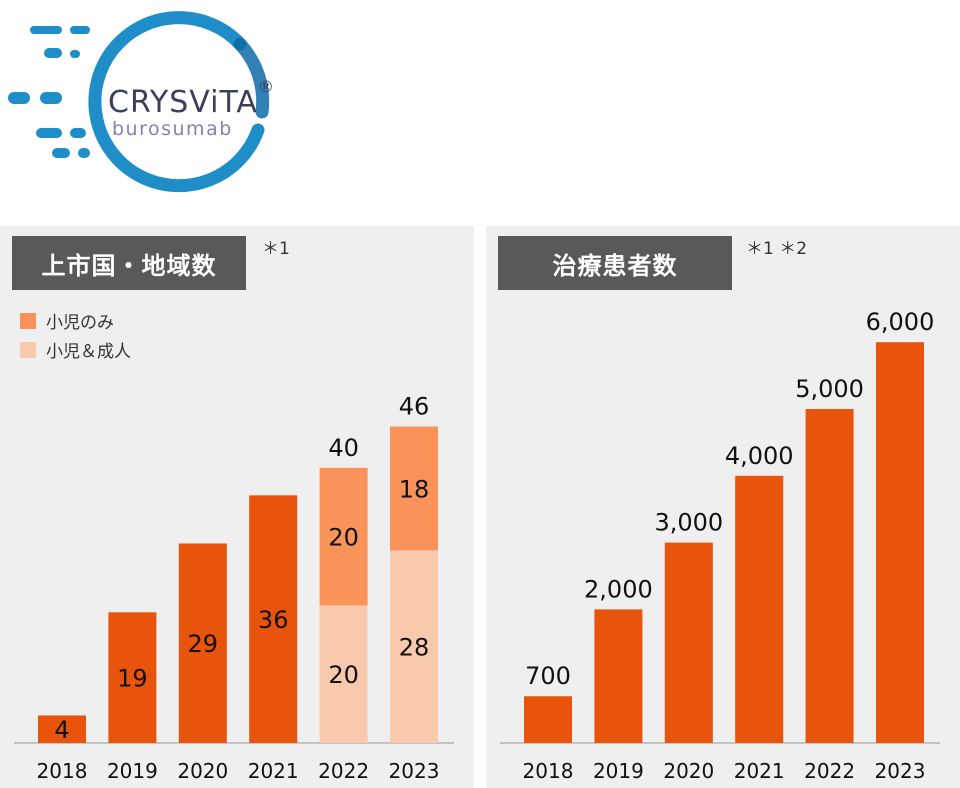 This screenshot has width=960, height=788. I want to click on bar-value-label: 19, so click(132, 679).